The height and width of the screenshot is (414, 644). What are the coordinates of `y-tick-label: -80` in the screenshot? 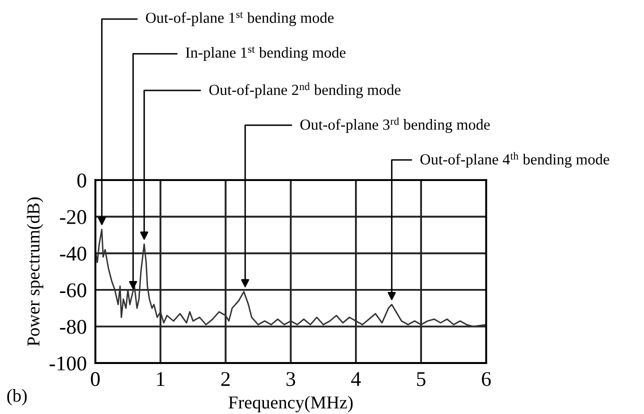 It's located at (73, 327).